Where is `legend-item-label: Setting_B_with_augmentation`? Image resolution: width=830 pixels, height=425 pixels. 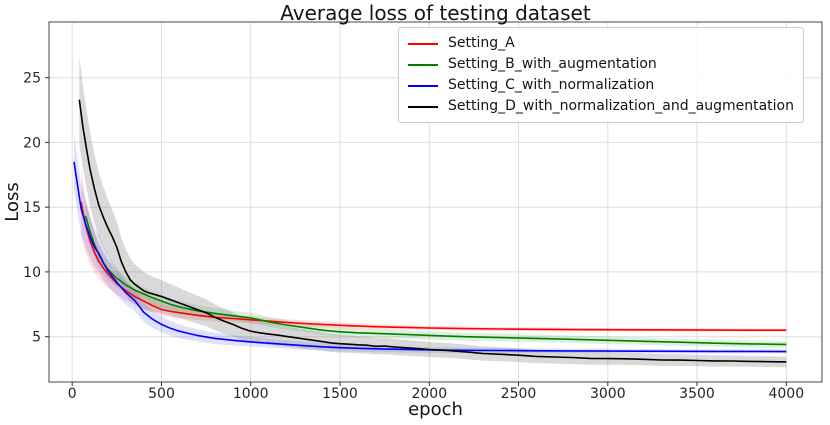 legend-item-label: Setting_B_with_augmentation is located at coordinates (552, 64).